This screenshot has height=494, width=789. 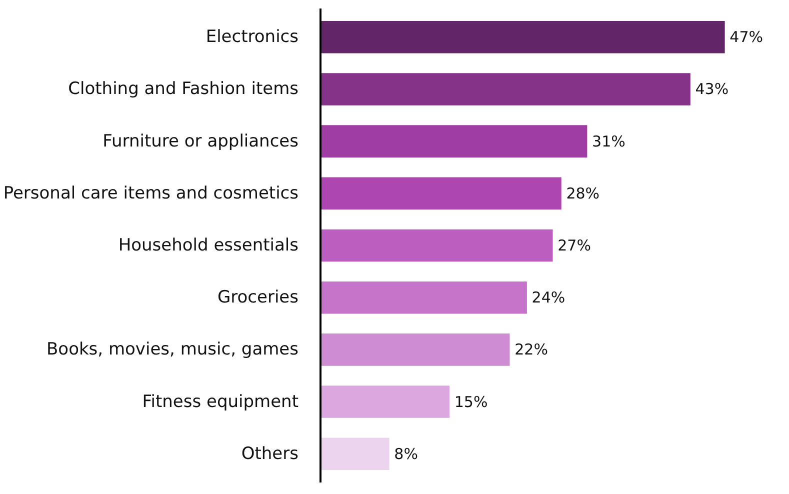 What do you see at coordinates (220, 402) in the screenshot?
I see `y-tick-label: Fitness equipment` at bounding box center [220, 402].